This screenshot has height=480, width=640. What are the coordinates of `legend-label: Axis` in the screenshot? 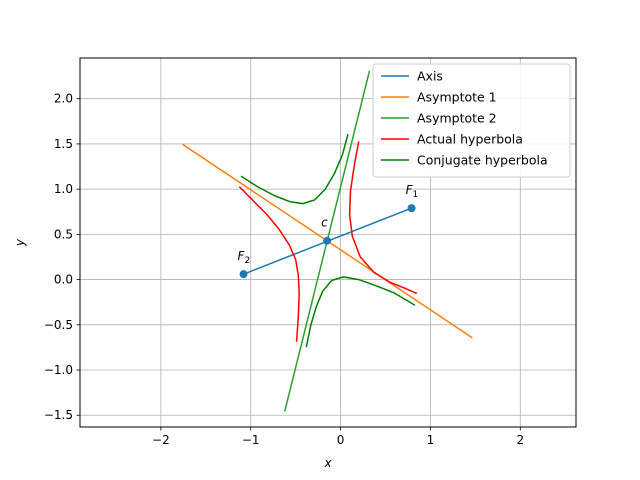 It's located at (430, 76).